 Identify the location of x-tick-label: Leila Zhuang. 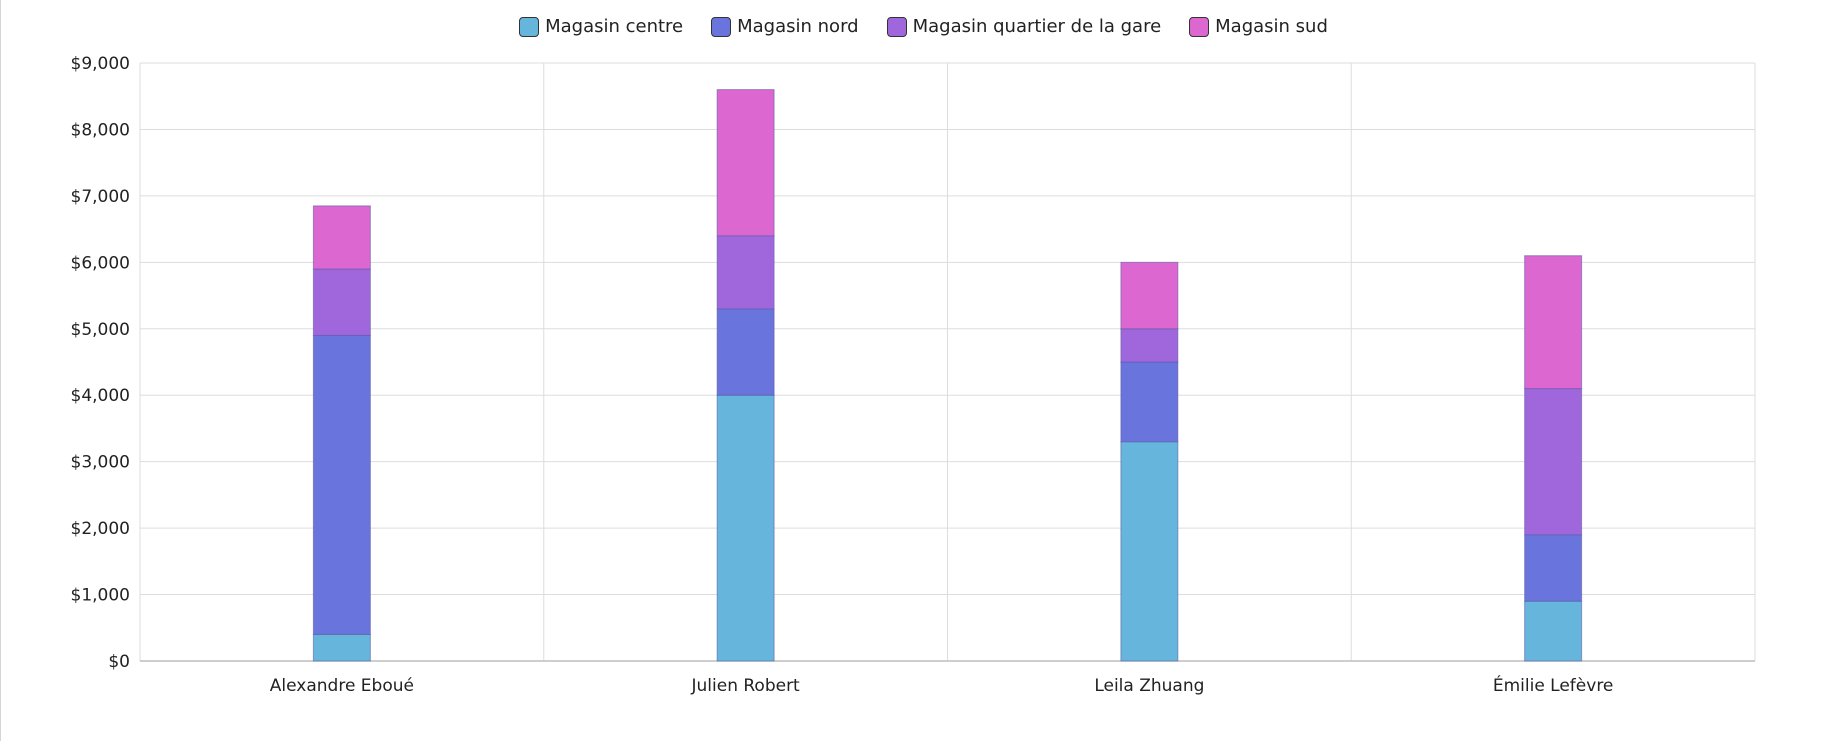
(1149, 686).